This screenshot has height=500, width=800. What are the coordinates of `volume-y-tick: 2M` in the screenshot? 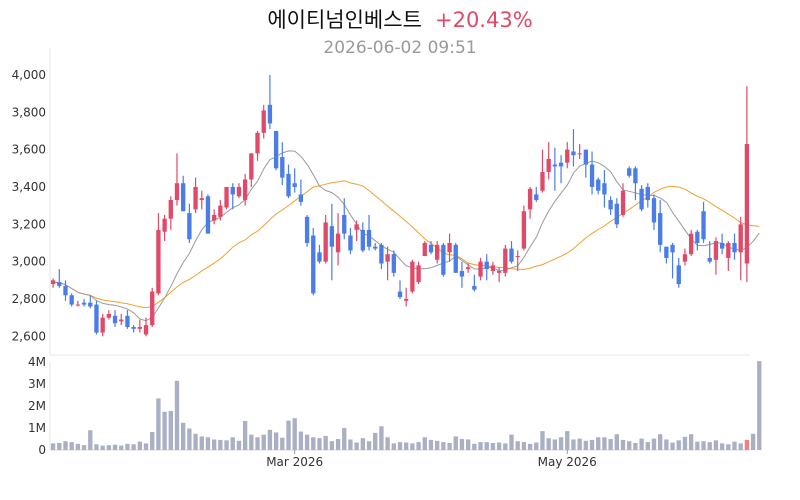 It's located at (37, 406).